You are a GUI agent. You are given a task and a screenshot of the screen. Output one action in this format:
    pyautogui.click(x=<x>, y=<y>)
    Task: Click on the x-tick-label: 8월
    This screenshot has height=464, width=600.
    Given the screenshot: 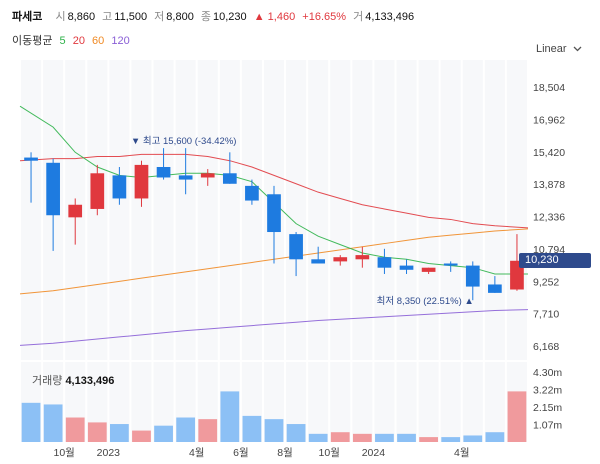 What is the action you would take?
    pyautogui.click(x=285, y=453)
    